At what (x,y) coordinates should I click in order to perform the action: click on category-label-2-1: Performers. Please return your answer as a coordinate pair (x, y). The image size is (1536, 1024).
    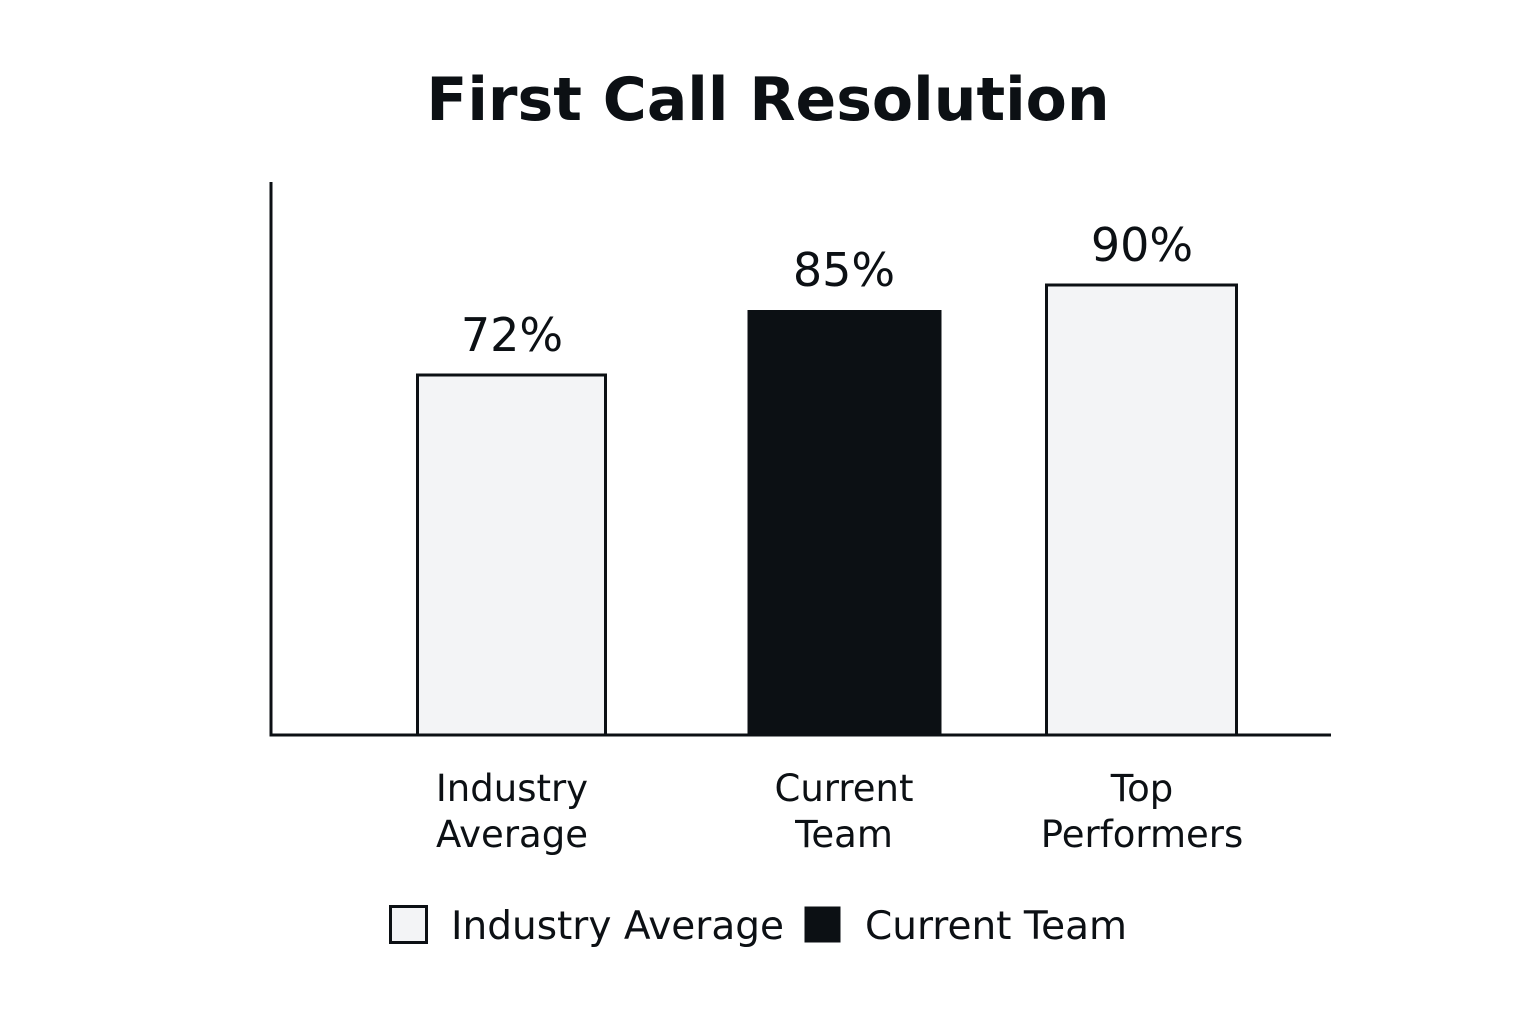
    Looking at the image, I should click on (1142, 834).